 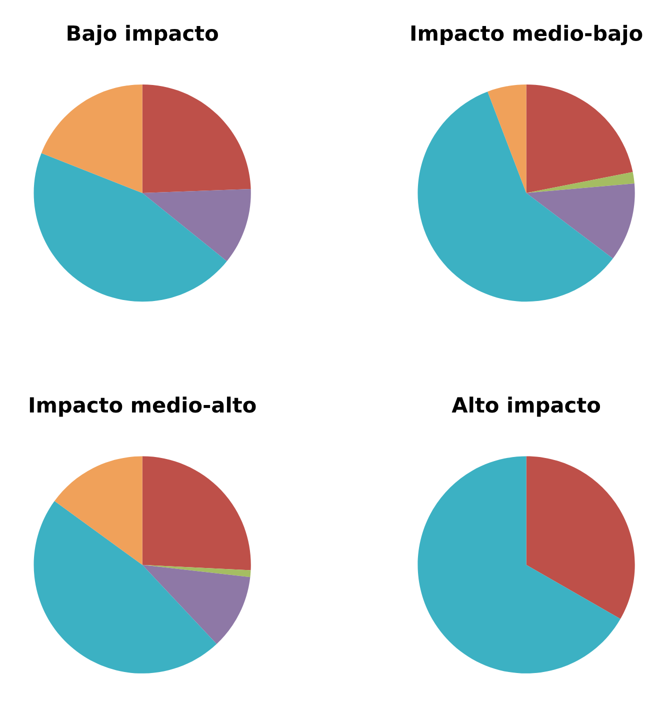 What do you see at coordinates (143, 406) in the screenshot?
I see `chart-title: Impacto medio-alto` at bounding box center [143, 406].